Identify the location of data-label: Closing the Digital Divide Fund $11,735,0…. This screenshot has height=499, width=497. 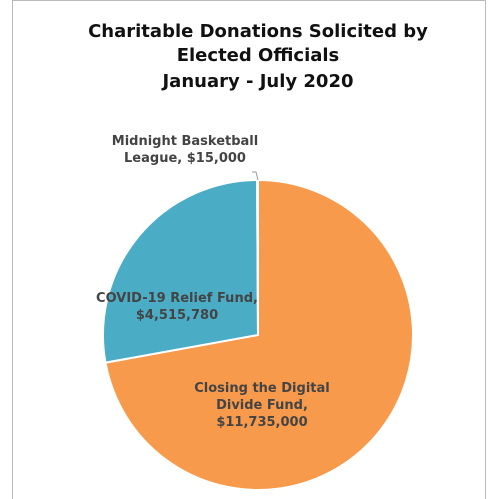
(262, 405).